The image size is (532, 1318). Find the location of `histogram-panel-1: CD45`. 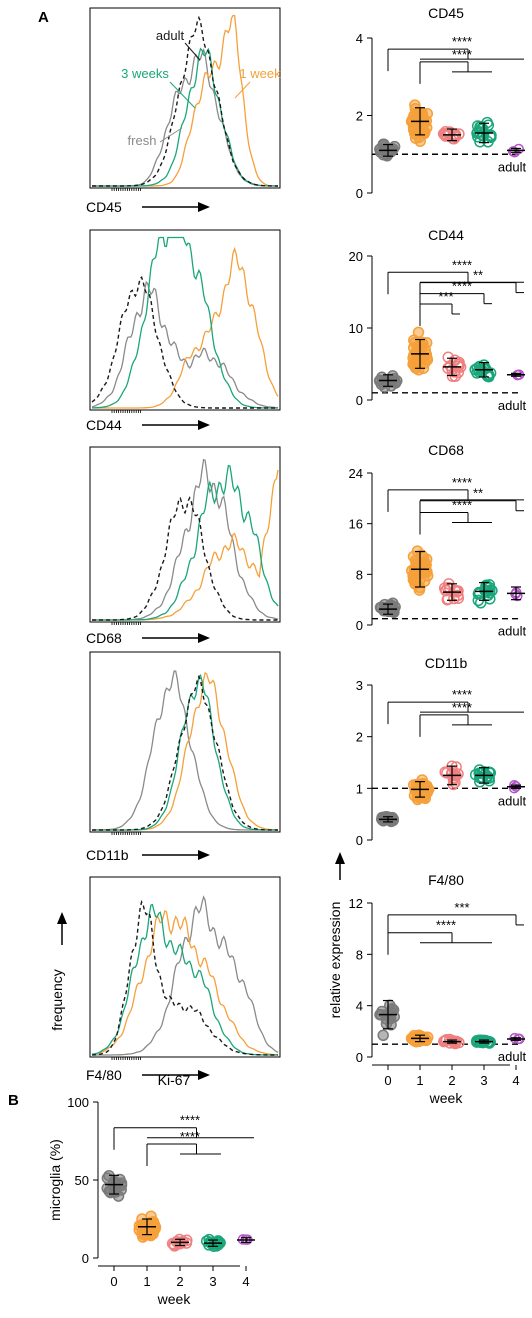

histogram-panel-1: CD45 is located at coordinates (183, 111).